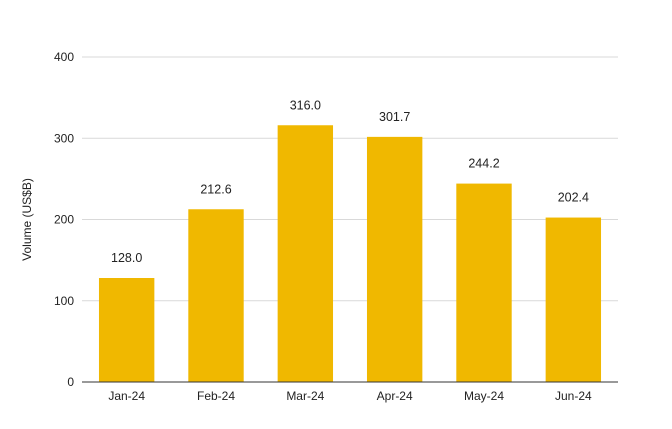 The image size is (672, 429). I want to click on data-label: 128.0, so click(126, 258).